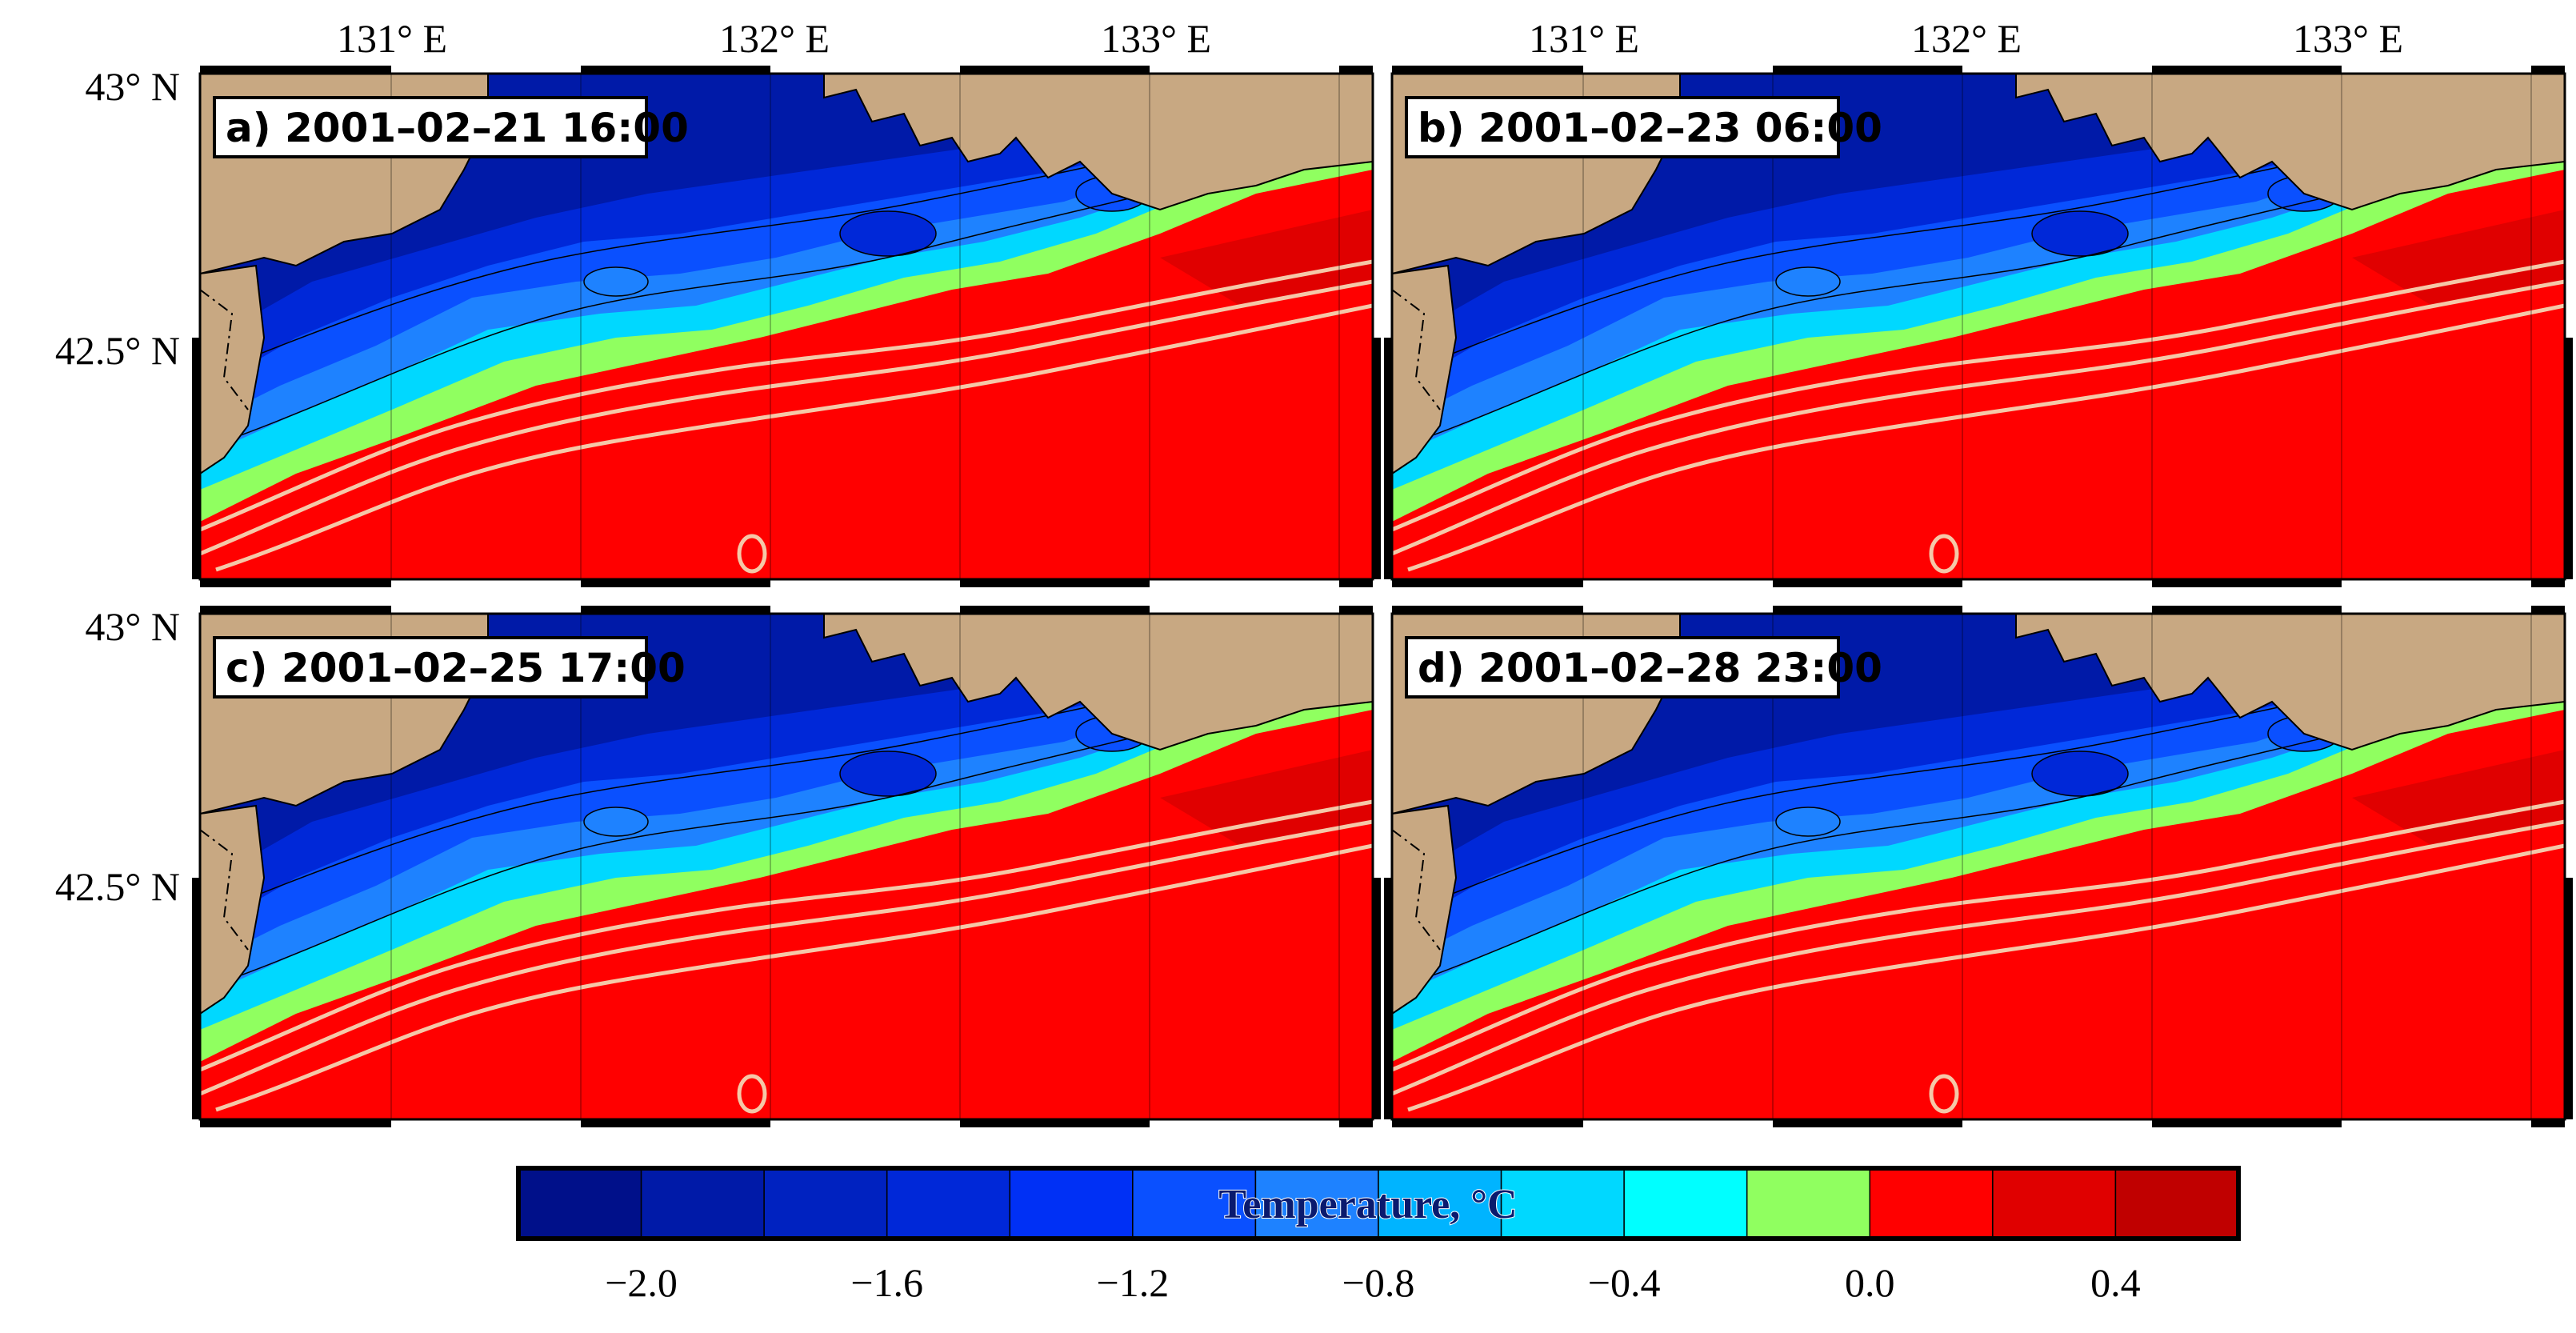 This screenshot has width=2576, height=1333. I want to click on colorbar-frame, so click(1378, 1203).